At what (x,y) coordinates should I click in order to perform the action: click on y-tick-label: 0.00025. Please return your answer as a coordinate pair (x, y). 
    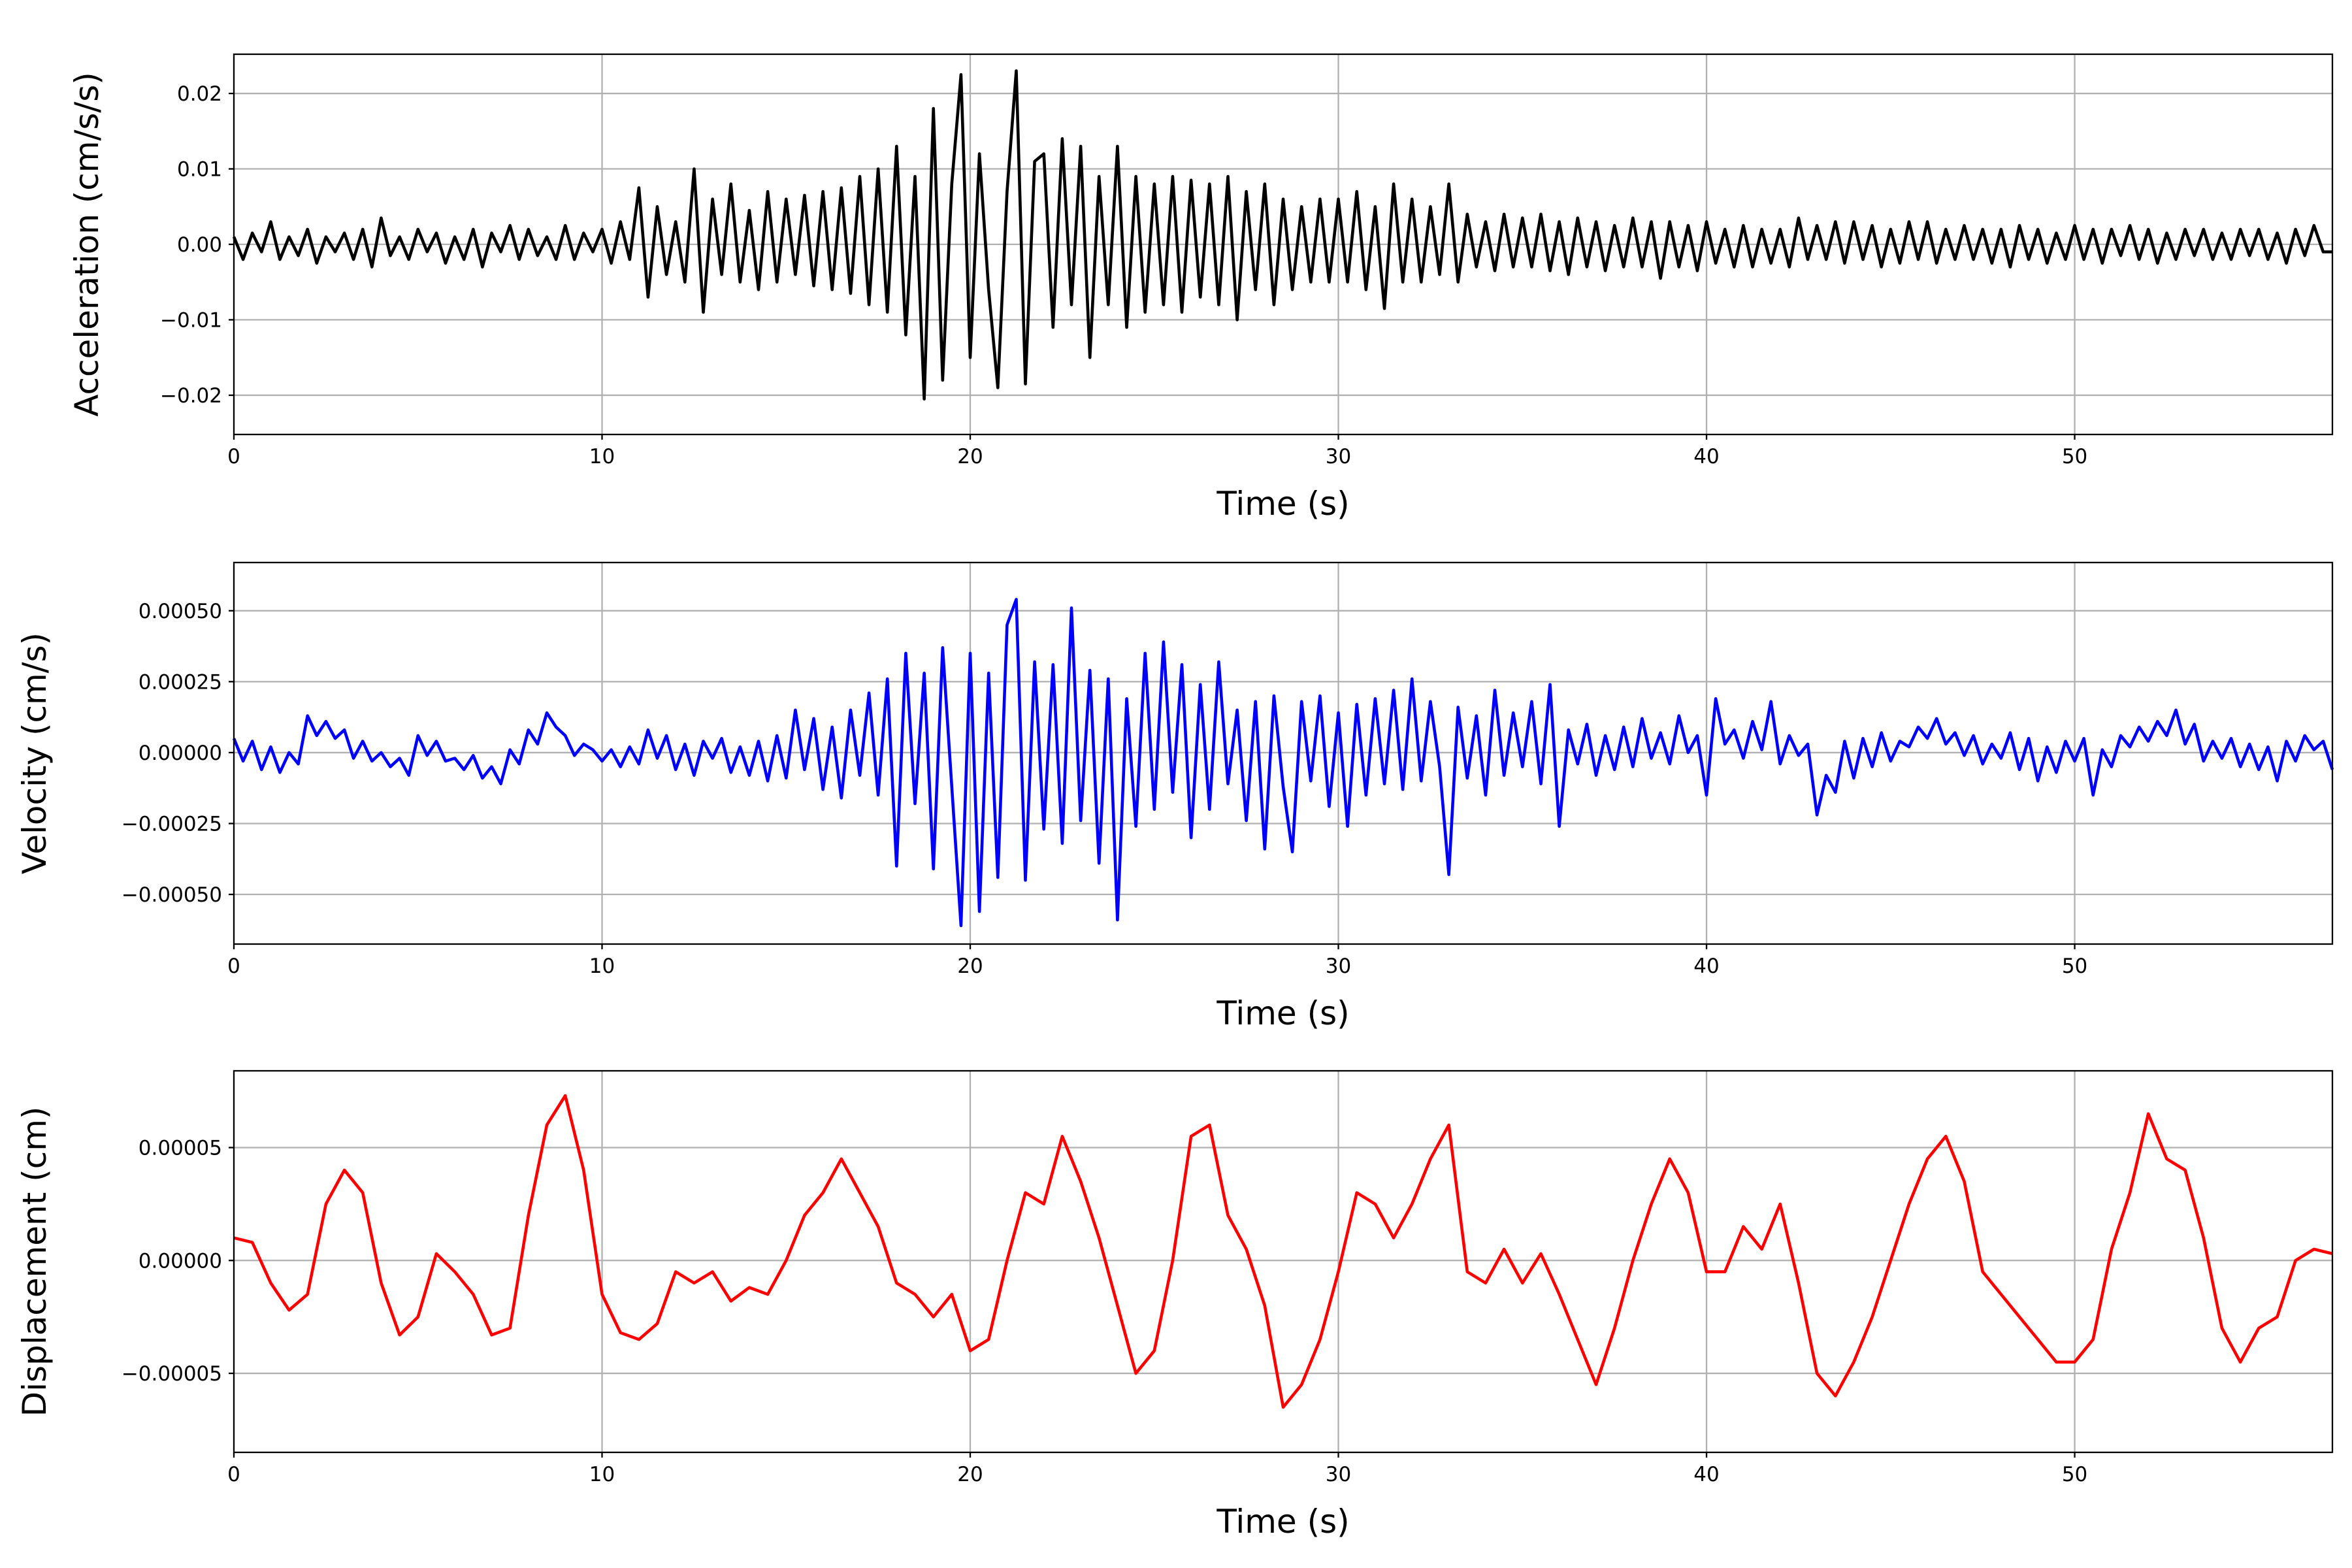
    Looking at the image, I should click on (180, 682).